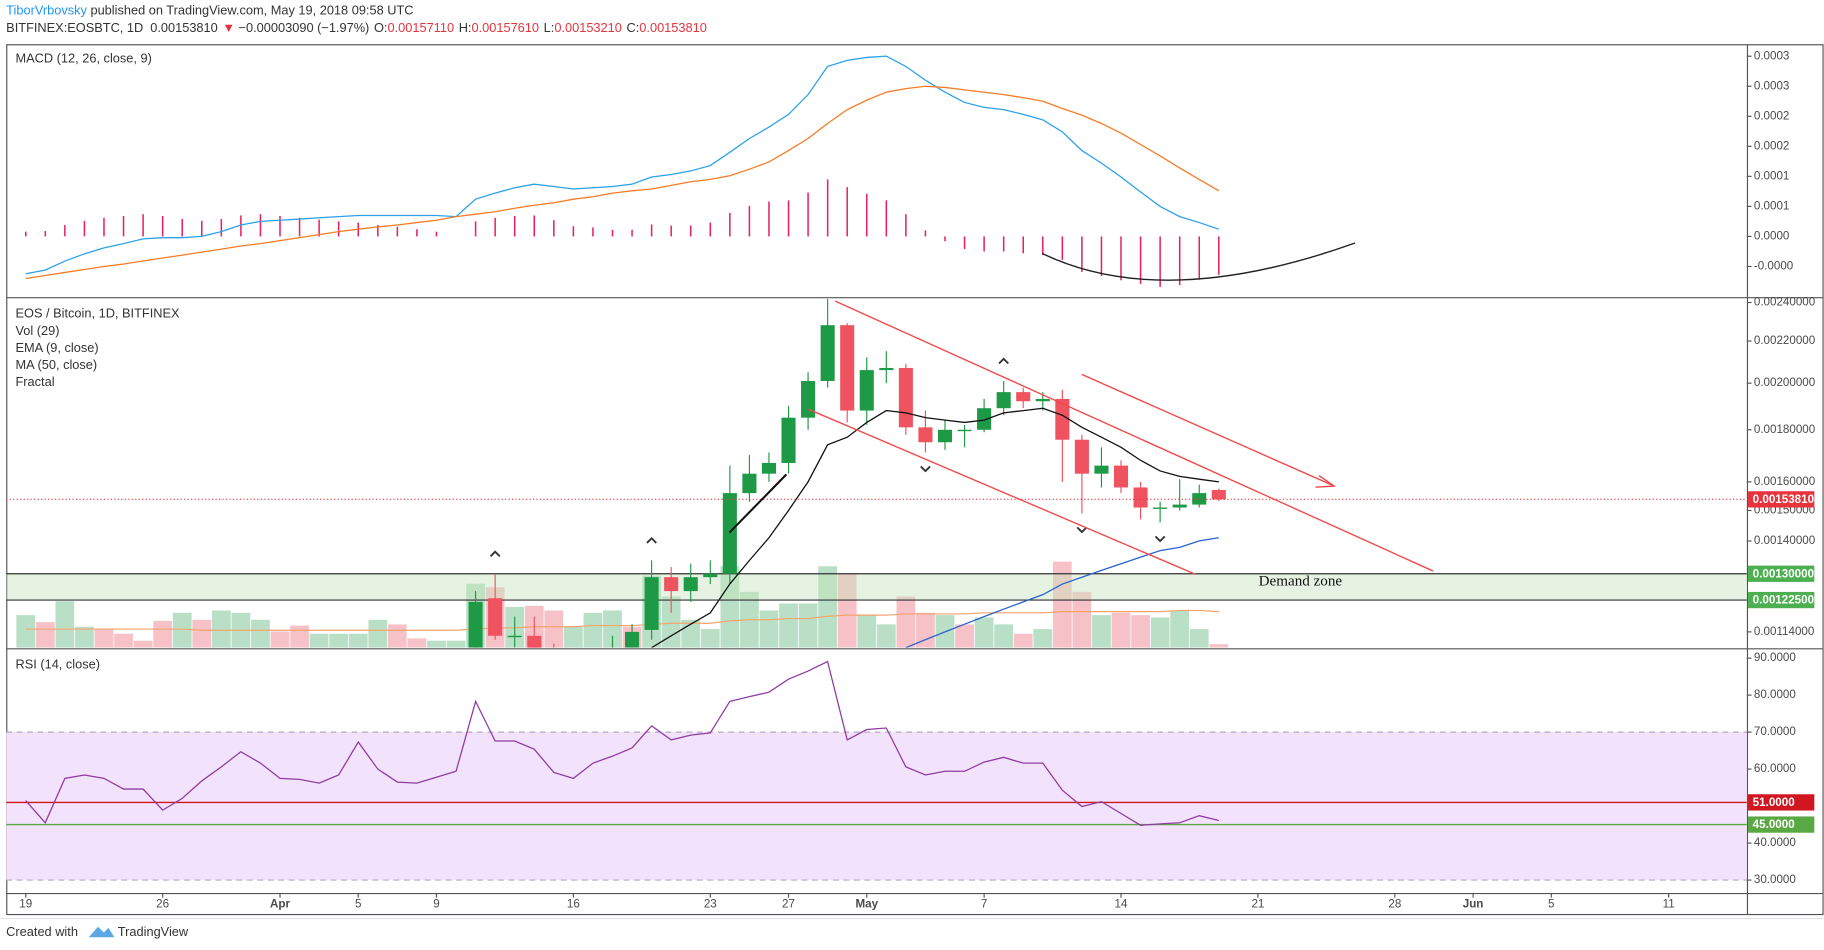  What do you see at coordinates (46, 10) in the screenshot?
I see `author: TiborVrbovsky` at bounding box center [46, 10].